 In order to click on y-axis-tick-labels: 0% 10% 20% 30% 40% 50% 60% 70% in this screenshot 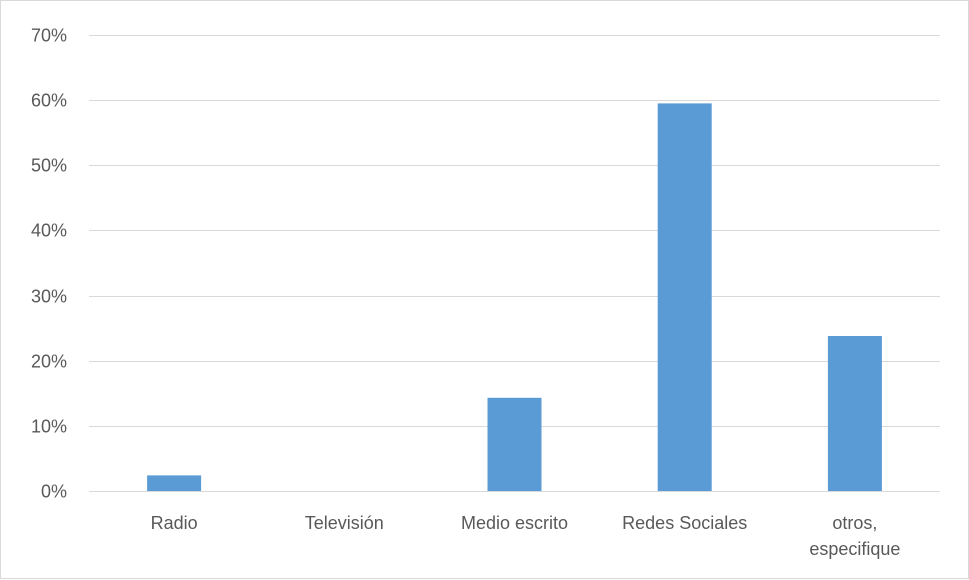, I will do `click(49, 264)`.